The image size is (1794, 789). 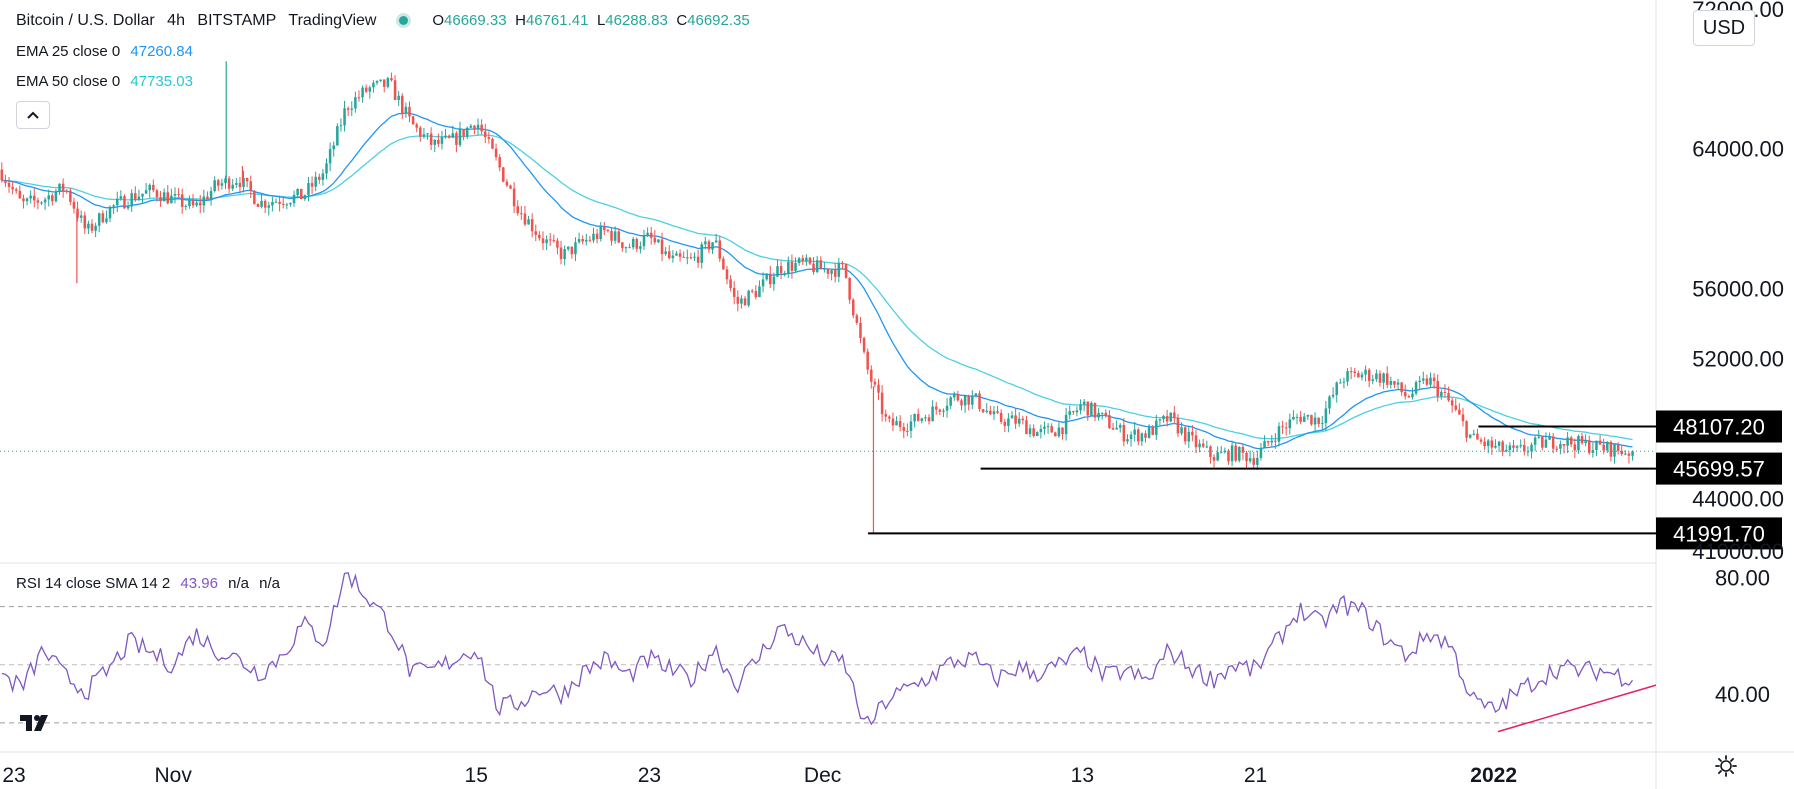 I want to click on price-tick-label: 41000.00, so click(x=1738, y=551).